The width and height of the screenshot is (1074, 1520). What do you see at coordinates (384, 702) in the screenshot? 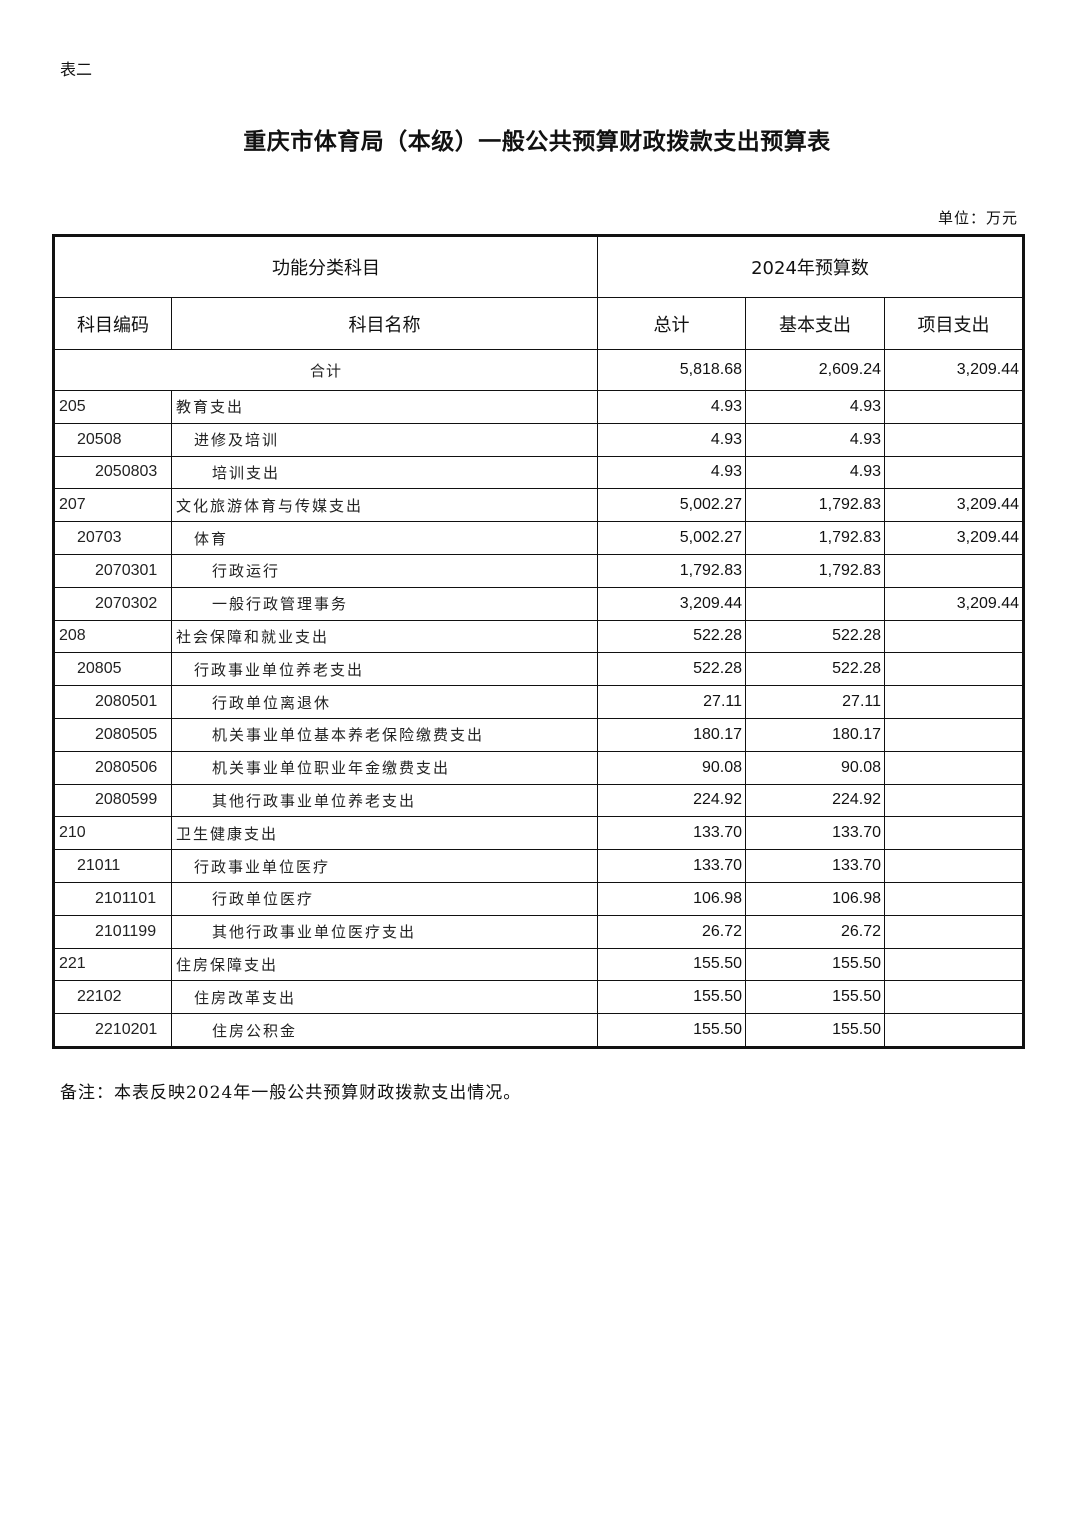
I see `row-name: 行政单位离退休` at bounding box center [384, 702].